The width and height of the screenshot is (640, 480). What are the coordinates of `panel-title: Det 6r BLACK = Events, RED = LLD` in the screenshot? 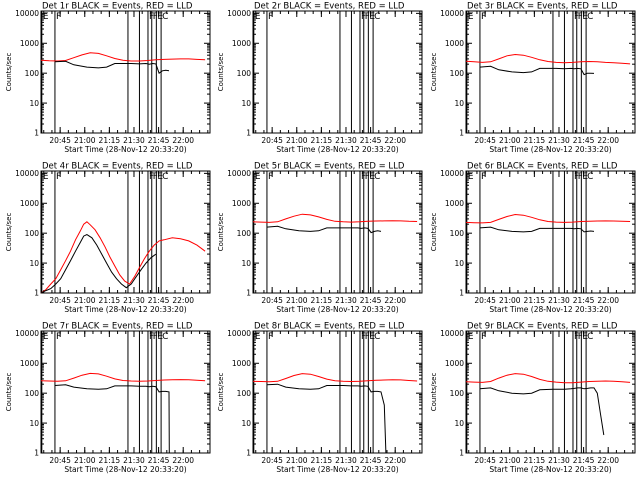 It's located at (542, 167).